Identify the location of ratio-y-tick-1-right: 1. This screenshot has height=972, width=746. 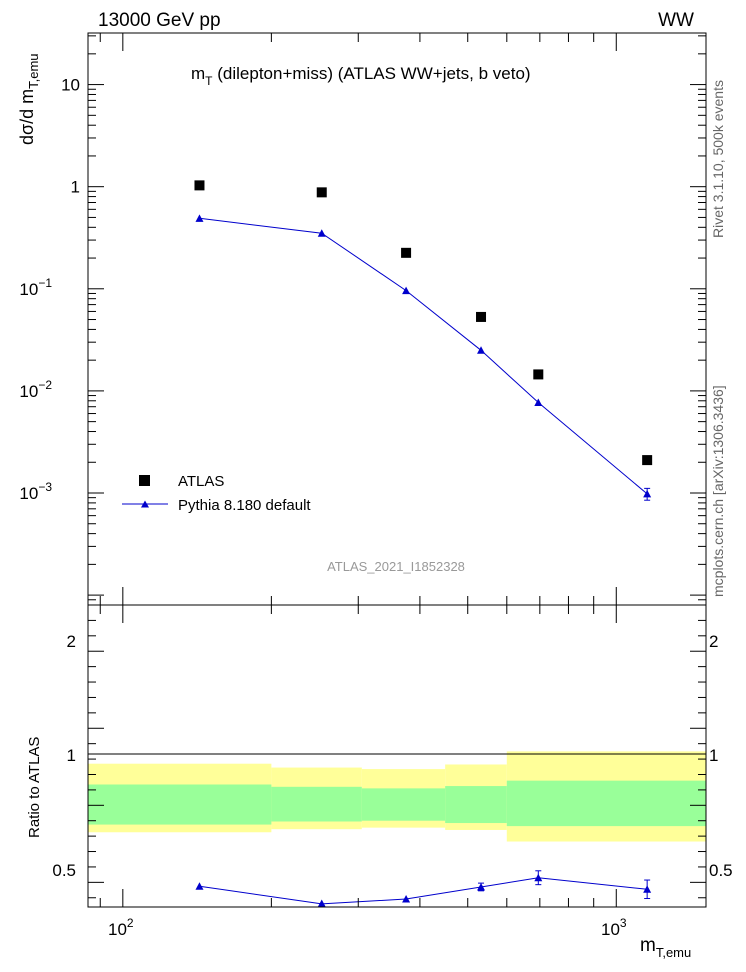
(713, 755).